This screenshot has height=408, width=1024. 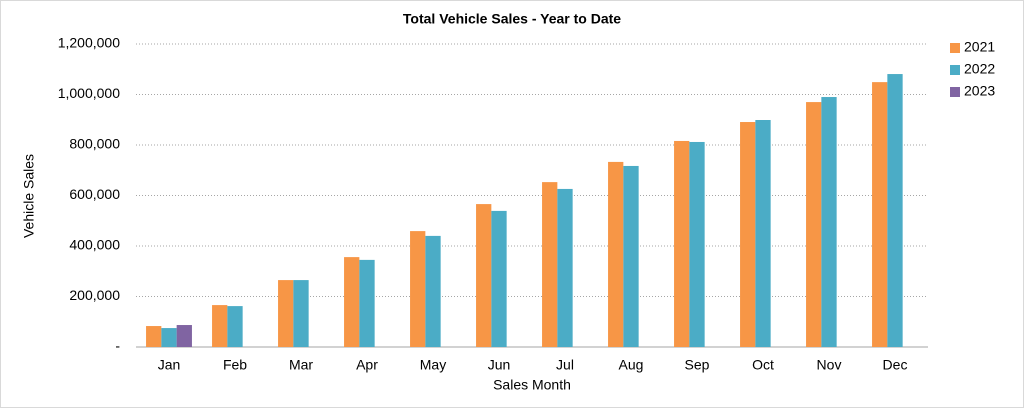 I want to click on legend-label: 2021, so click(x=979, y=47).